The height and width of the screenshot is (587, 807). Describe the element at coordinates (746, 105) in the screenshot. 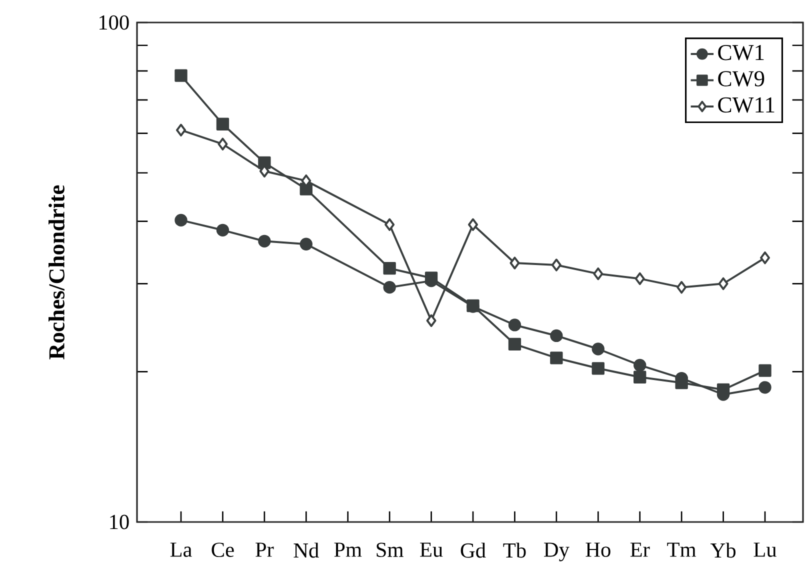

I see `legend-label: CW11` at that location.